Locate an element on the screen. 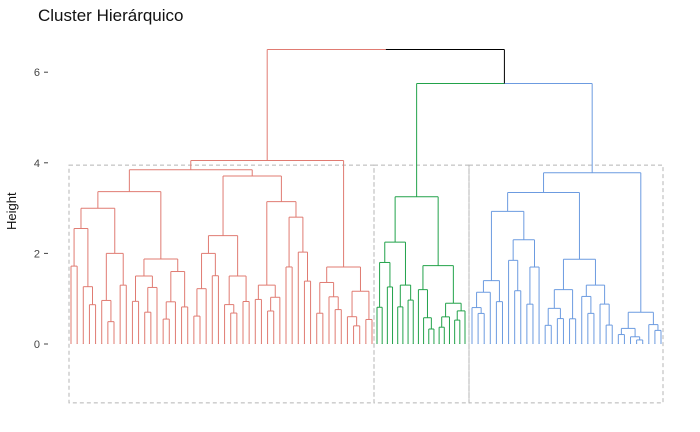 The height and width of the screenshot is (432, 700). cluster-3-branches is located at coordinates (566, 258).